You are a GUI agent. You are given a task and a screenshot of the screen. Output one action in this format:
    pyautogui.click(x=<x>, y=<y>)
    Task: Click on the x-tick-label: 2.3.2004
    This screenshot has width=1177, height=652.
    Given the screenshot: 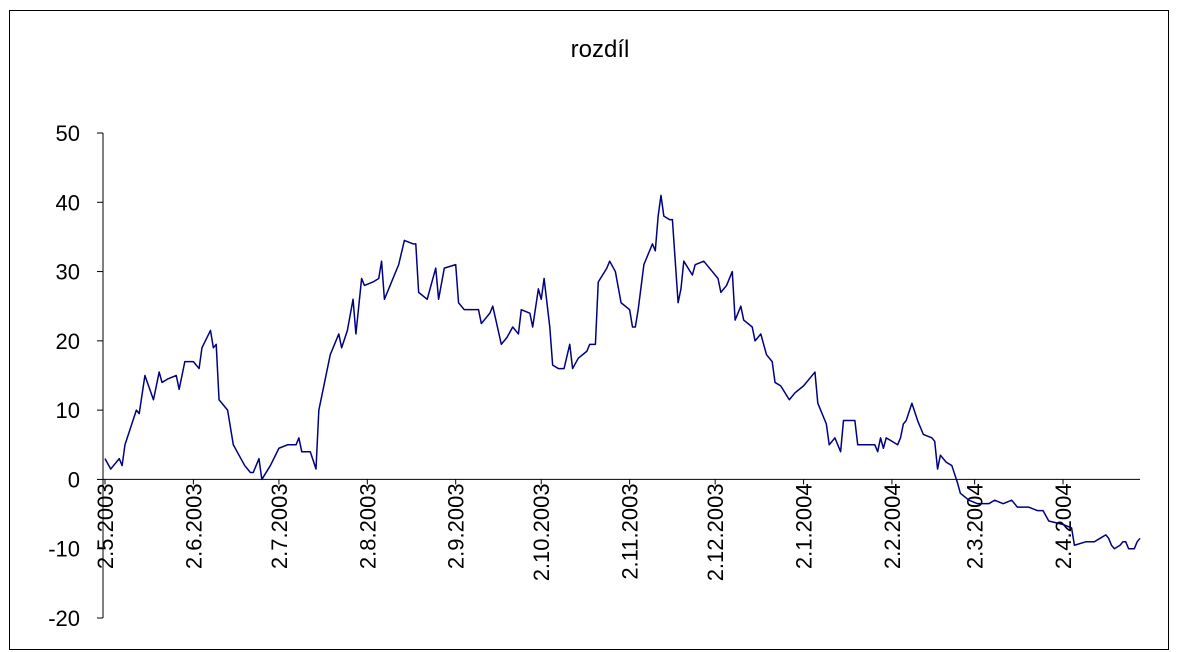 What is the action you would take?
    pyautogui.click(x=975, y=526)
    